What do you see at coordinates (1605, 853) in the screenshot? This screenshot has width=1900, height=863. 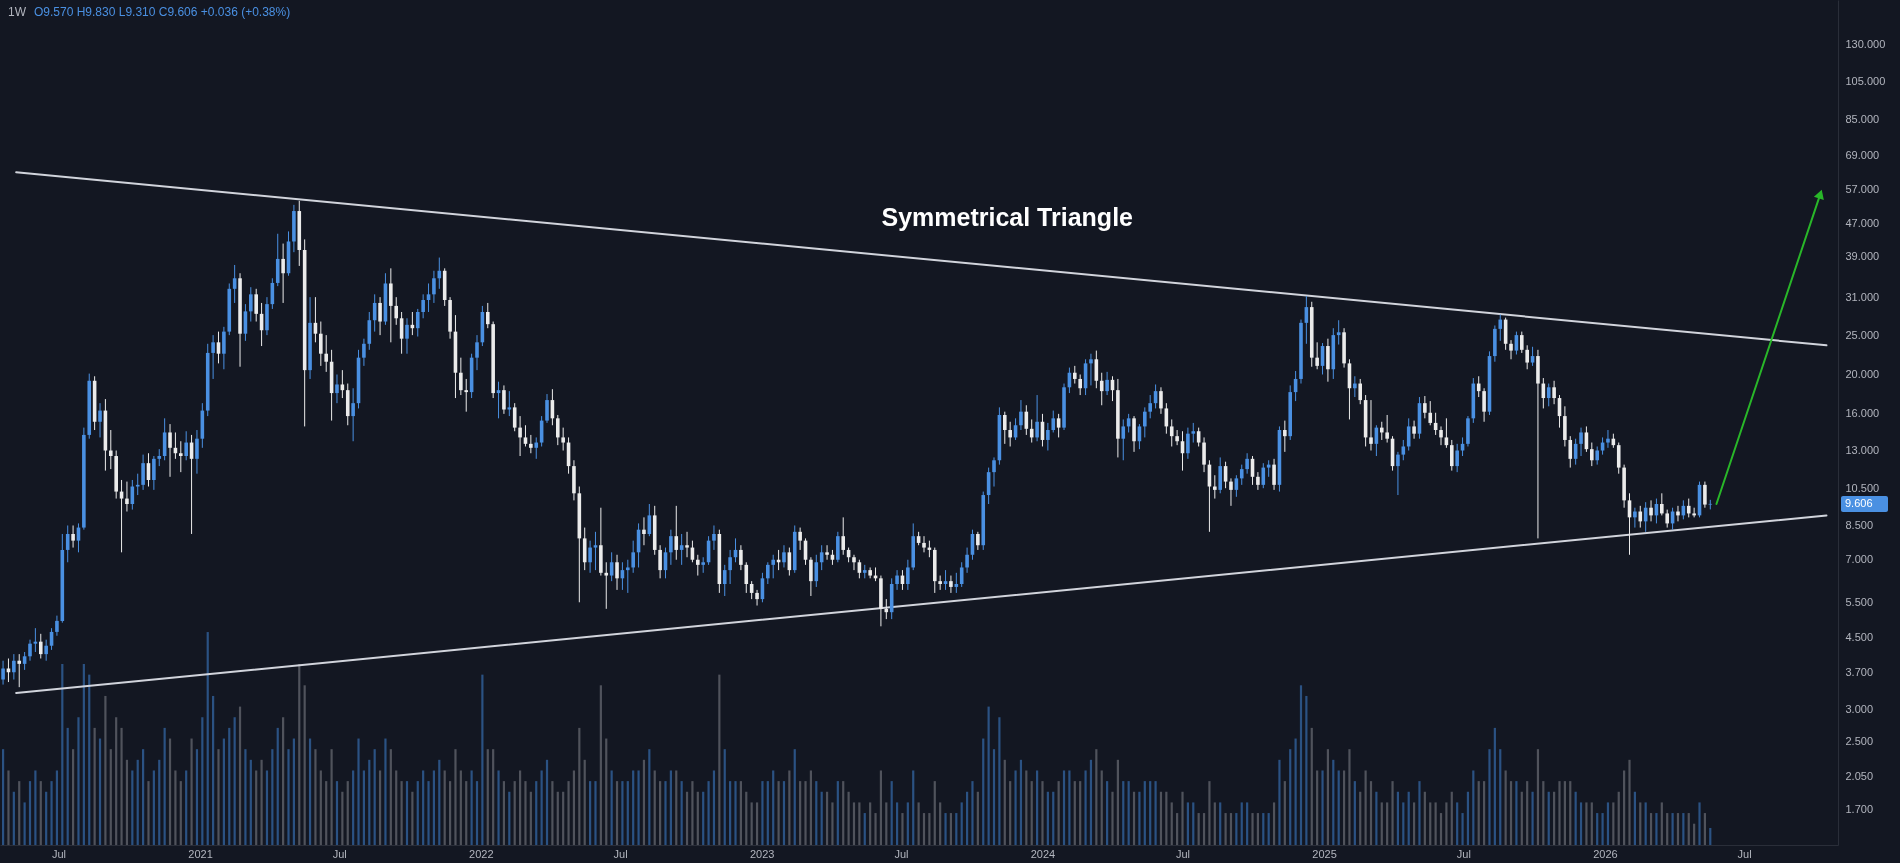 I see `x-tick-label: 2026` at bounding box center [1605, 853].